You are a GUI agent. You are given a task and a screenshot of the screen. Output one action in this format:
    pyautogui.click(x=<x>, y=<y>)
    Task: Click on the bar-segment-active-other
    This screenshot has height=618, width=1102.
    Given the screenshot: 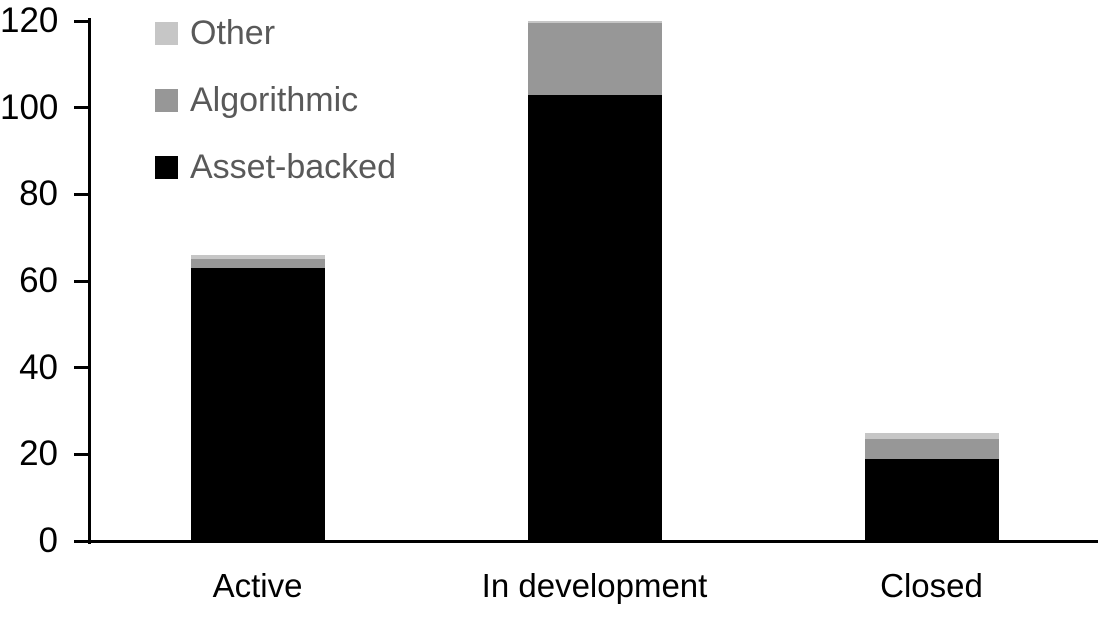 What is the action you would take?
    pyautogui.click(x=257, y=257)
    